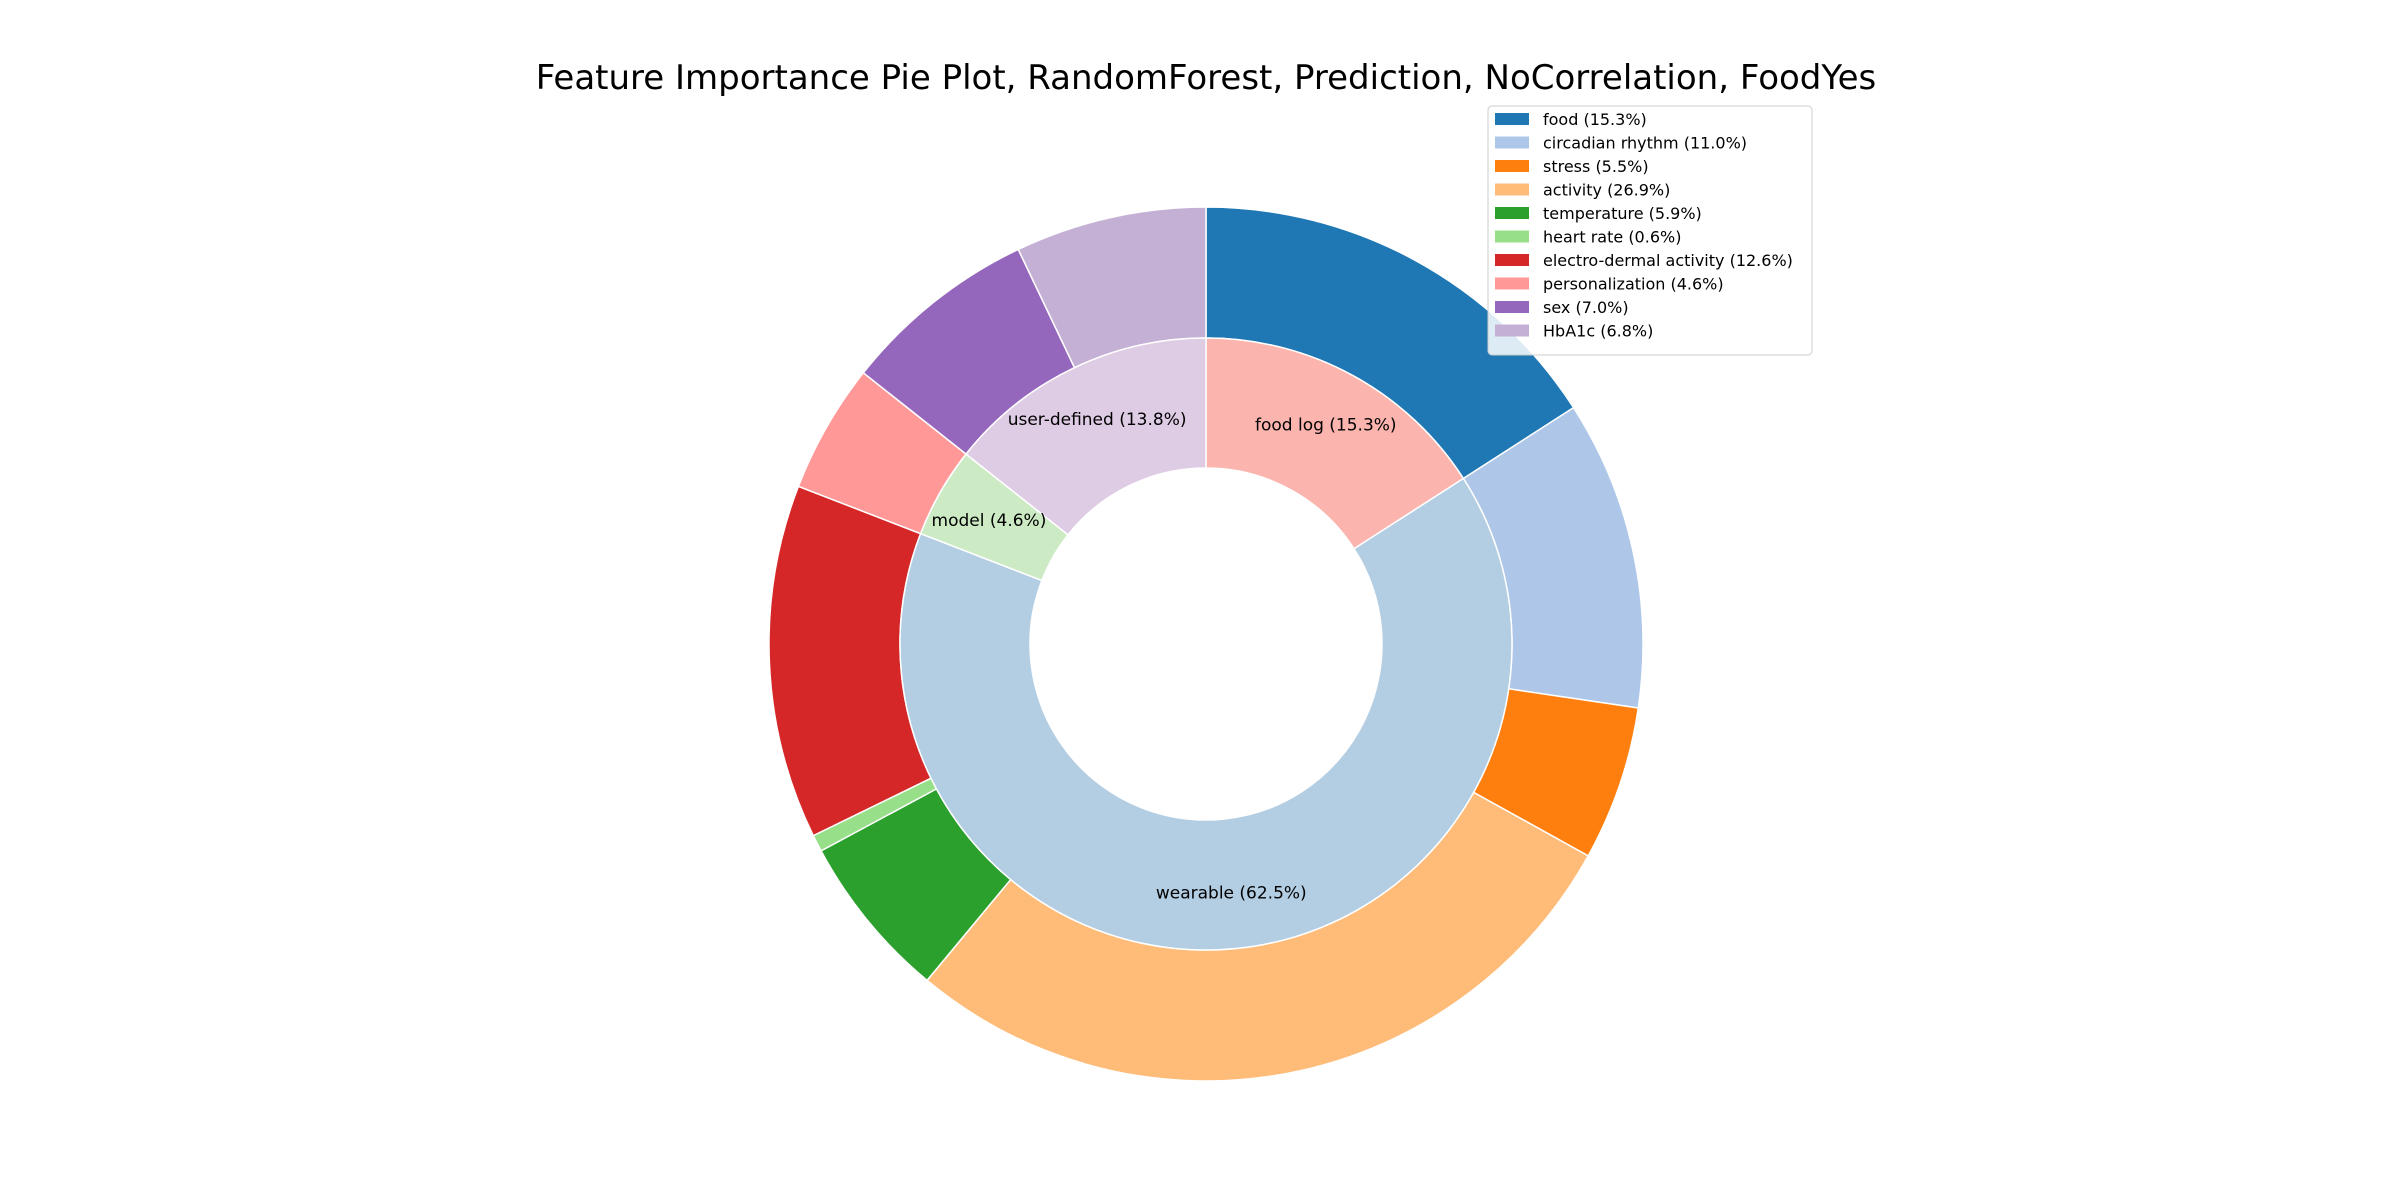 Image resolution: width=2400 pixels, height=1200 pixels. I want to click on legend-swatch-personalization, so click(1512, 283).